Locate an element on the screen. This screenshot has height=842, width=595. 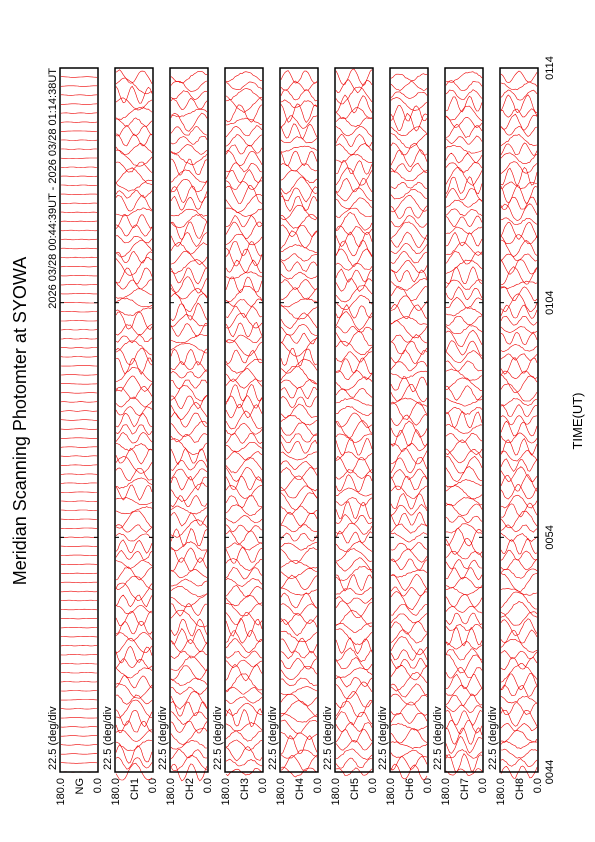
y-top-label: 180.0 is located at coordinates (501, 792).